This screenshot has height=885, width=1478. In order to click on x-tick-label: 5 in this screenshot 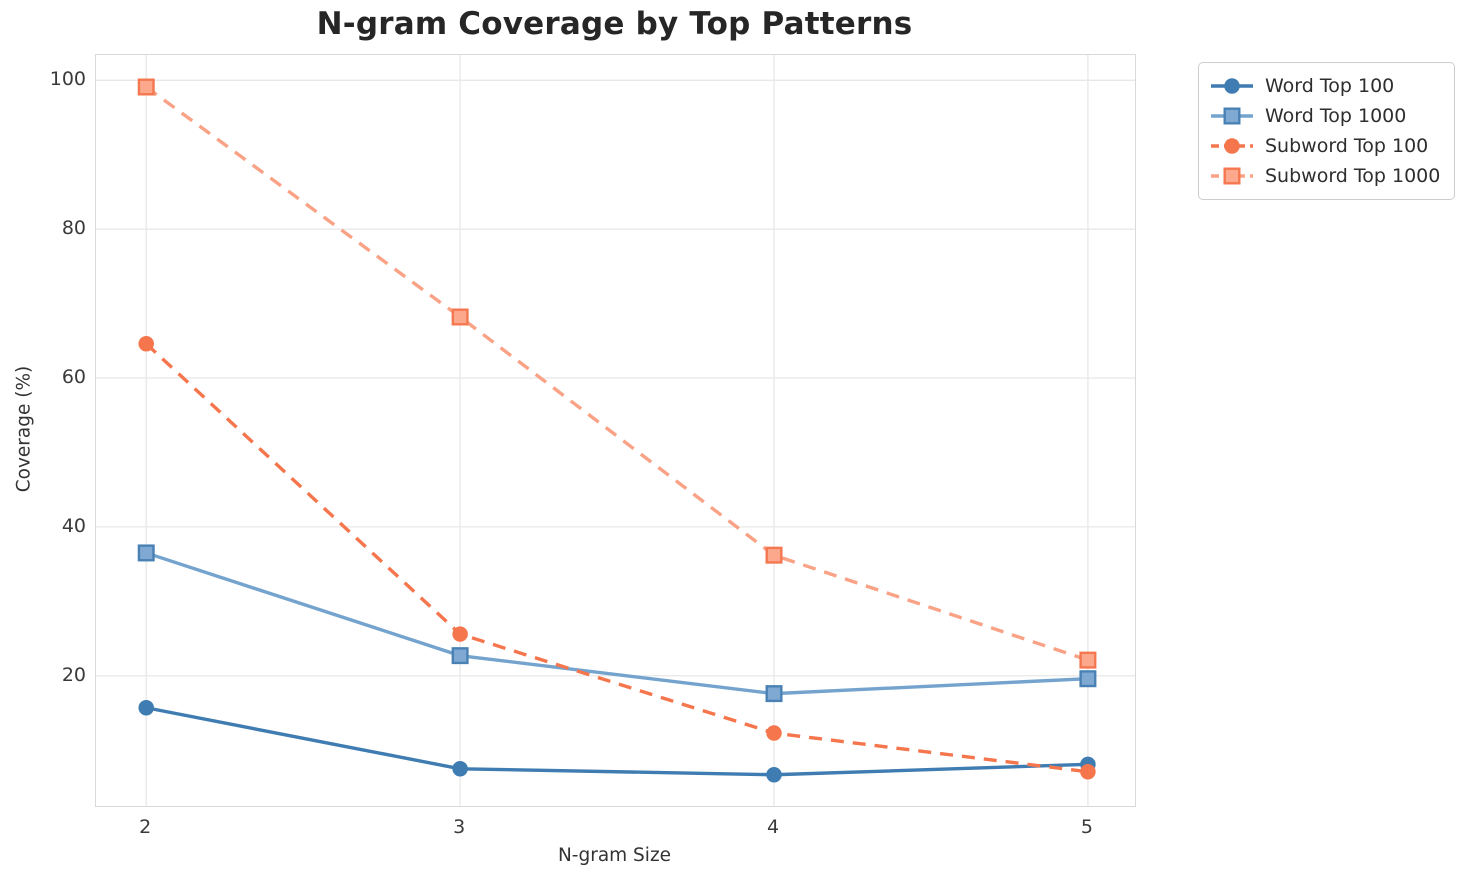, I will do `click(1086, 827)`.